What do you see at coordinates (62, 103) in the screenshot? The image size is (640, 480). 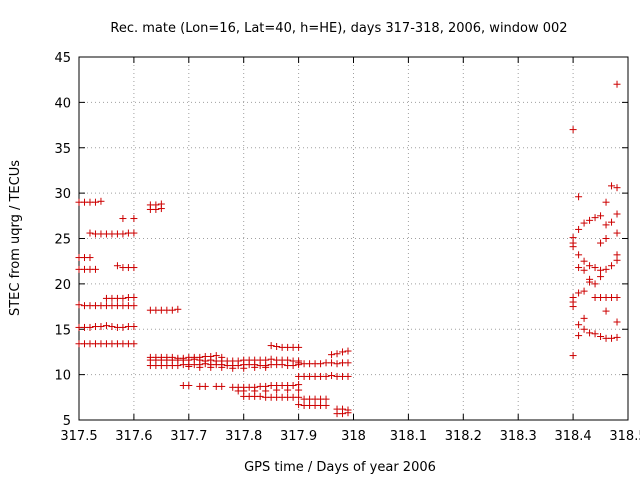 I see `y-tick-label: 40` at bounding box center [62, 103].